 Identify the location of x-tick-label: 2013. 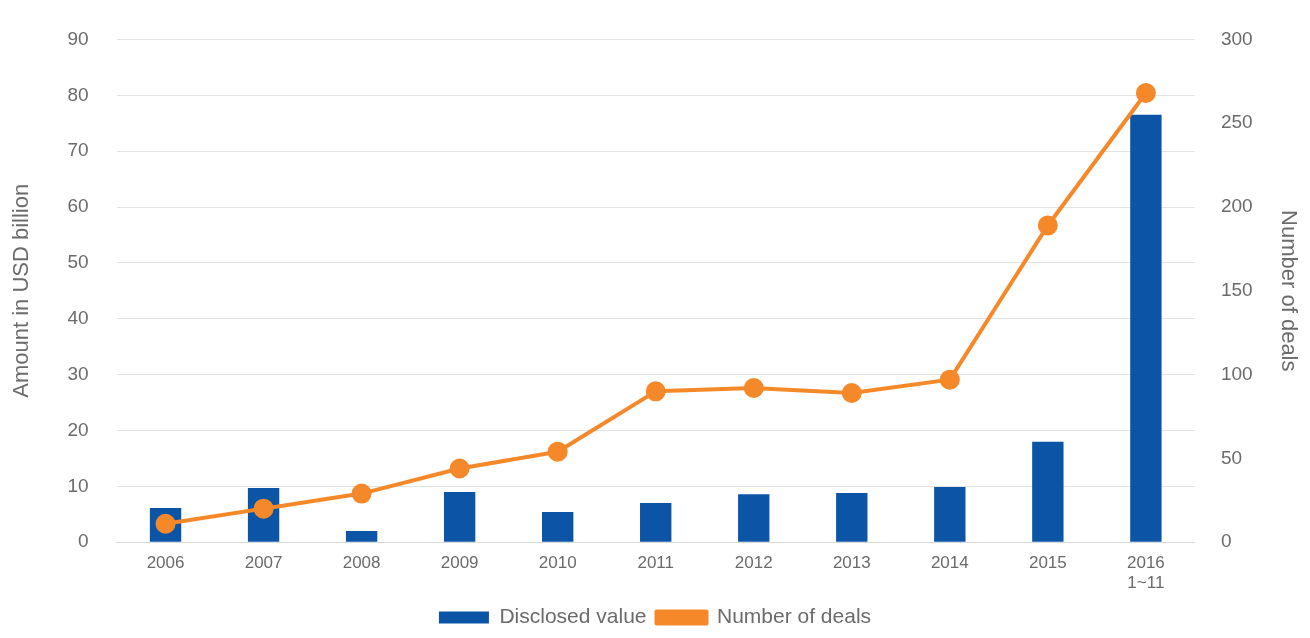
(851, 563).